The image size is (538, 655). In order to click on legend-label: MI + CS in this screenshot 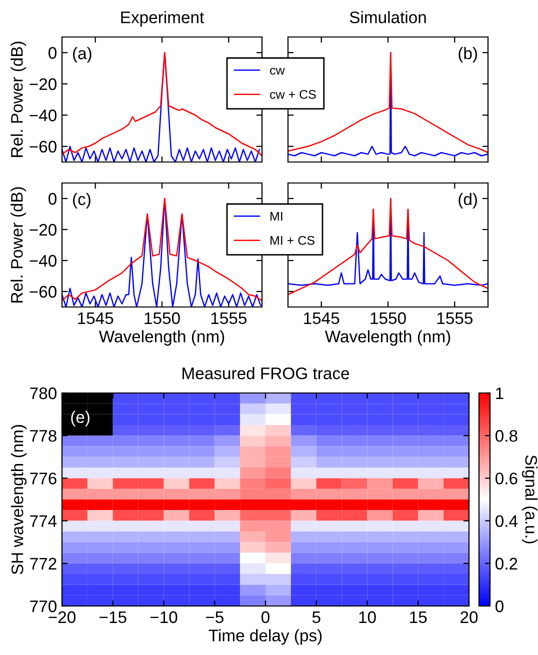, I will do `click(292, 240)`.